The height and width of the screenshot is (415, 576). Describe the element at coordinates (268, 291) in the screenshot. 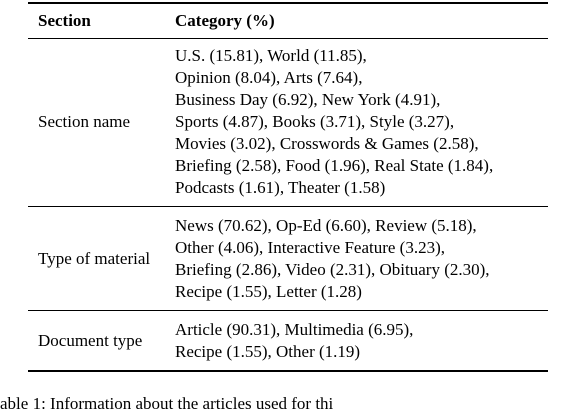

I see `category-line: Recipe (1.55), Letter (1.28)` at that location.